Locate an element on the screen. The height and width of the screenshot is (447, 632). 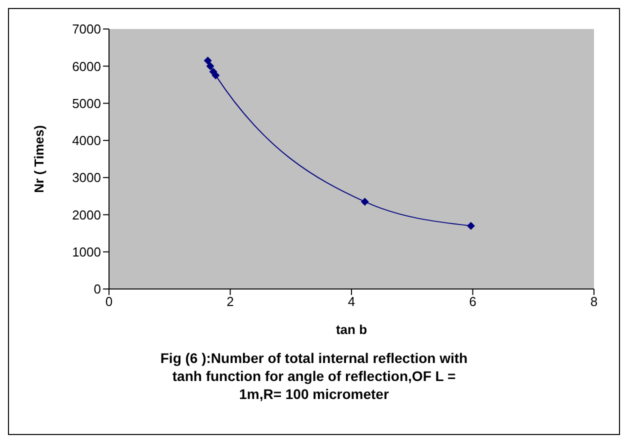
y-tick-label: 6000 is located at coordinates (86, 66).